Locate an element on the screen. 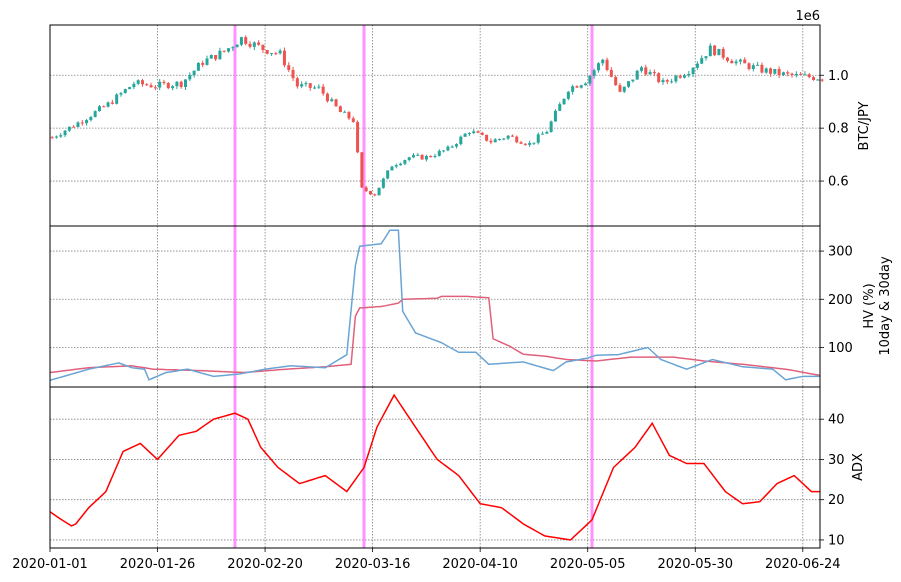  y-tick-label: 10 is located at coordinates (836, 540).